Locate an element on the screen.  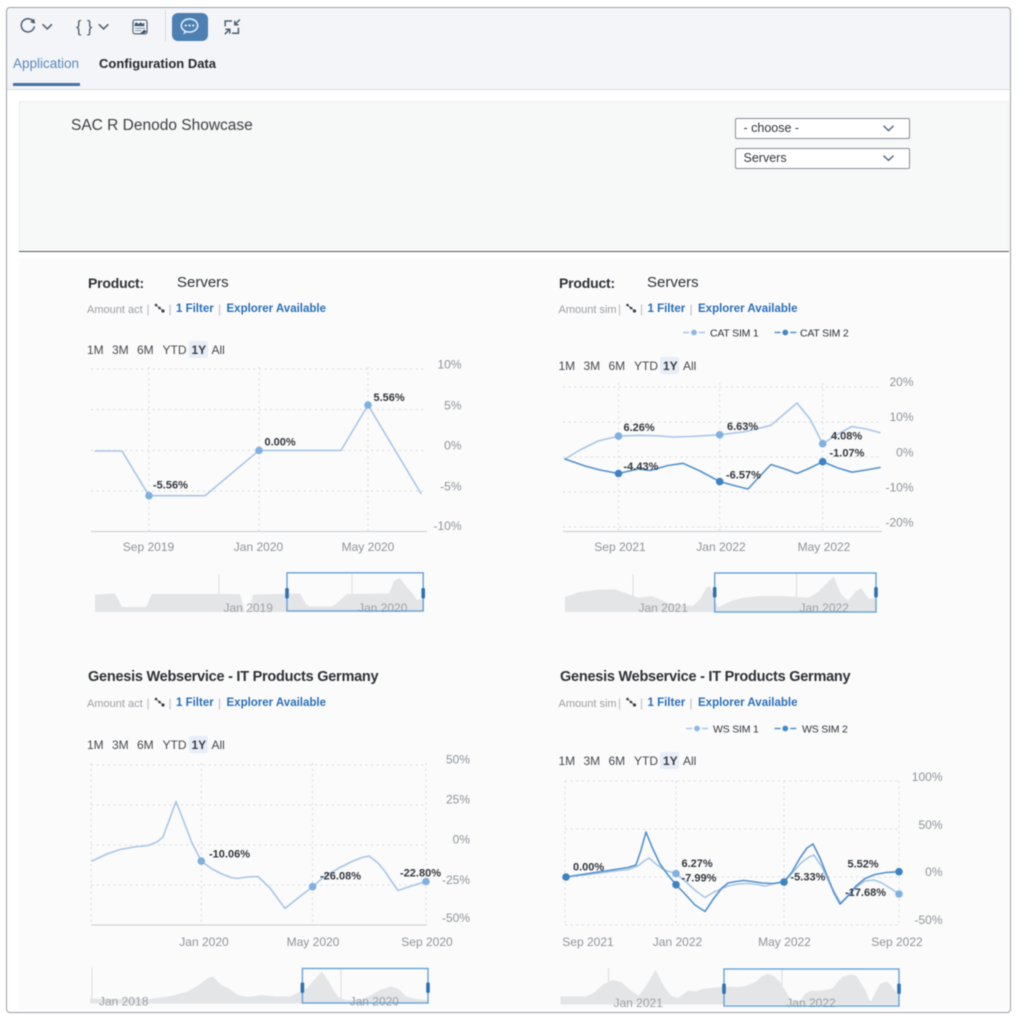
svg-text: -17.68% is located at coordinates (865, 893).